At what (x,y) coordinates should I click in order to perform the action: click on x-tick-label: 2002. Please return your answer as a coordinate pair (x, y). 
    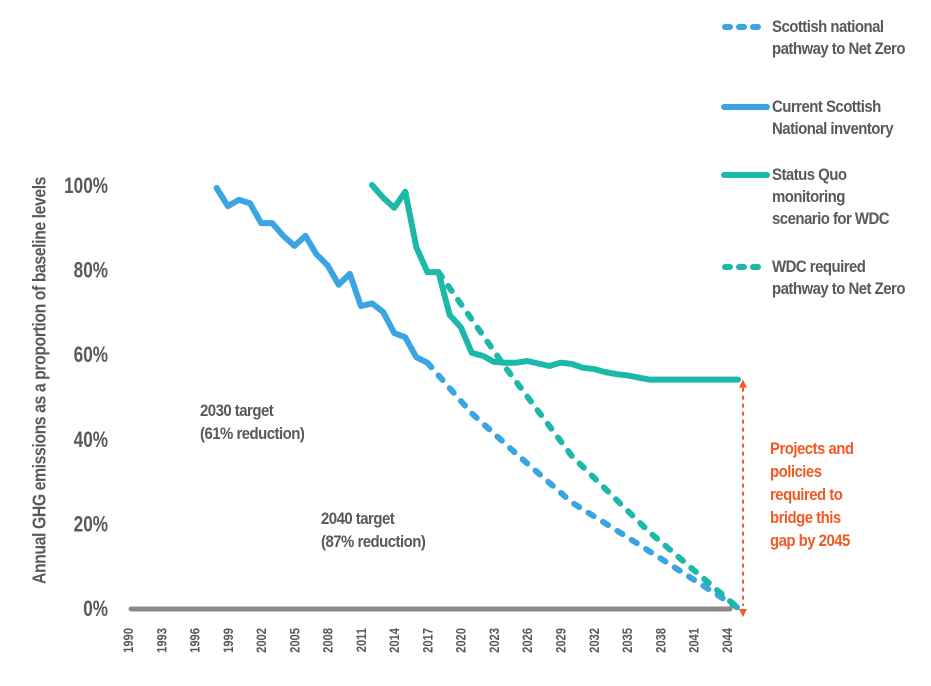
    Looking at the image, I should click on (261, 640).